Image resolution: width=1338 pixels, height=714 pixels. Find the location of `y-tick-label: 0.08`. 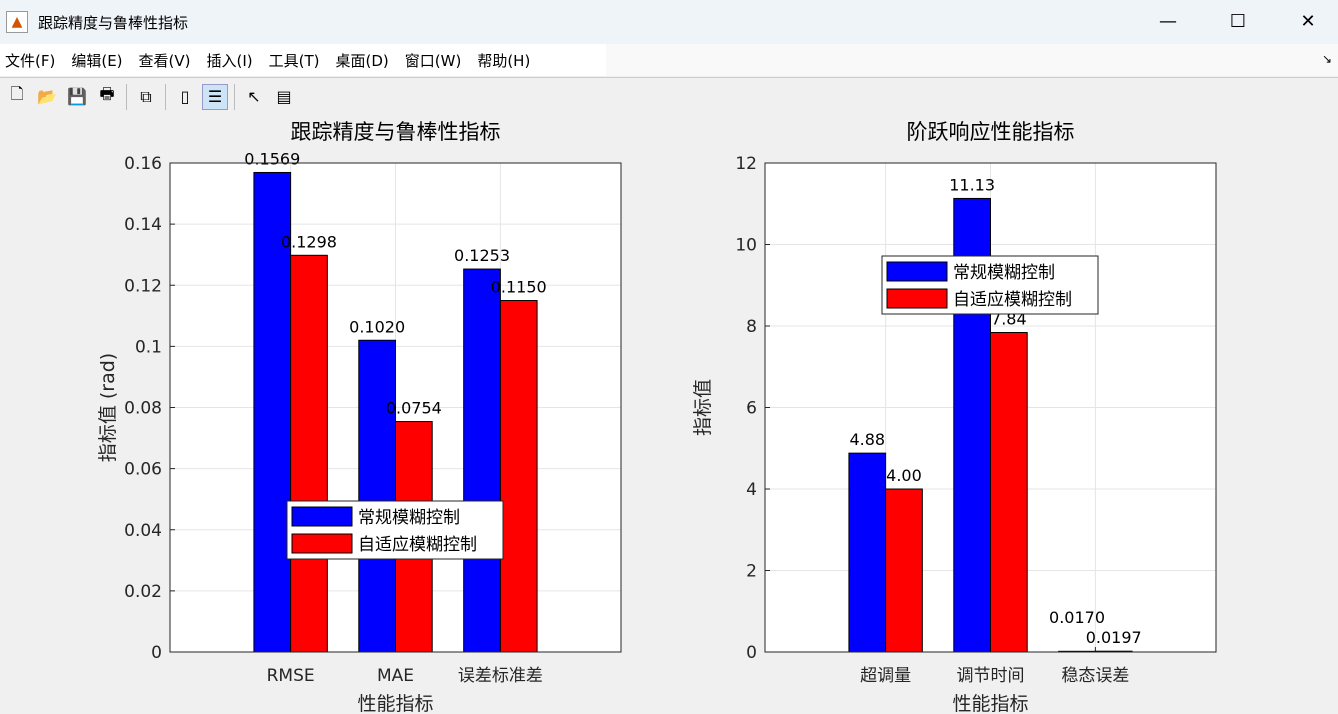

y-tick-label: 0.08 is located at coordinates (143, 409).